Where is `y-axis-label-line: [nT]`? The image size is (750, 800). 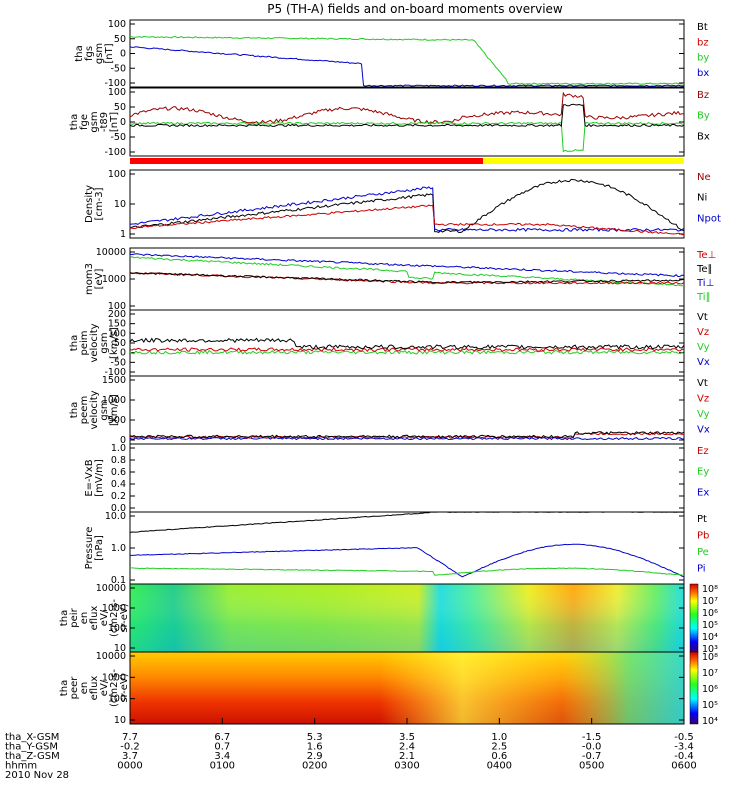
y-axis-label-line: [nT] is located at coordinates (114, 122).